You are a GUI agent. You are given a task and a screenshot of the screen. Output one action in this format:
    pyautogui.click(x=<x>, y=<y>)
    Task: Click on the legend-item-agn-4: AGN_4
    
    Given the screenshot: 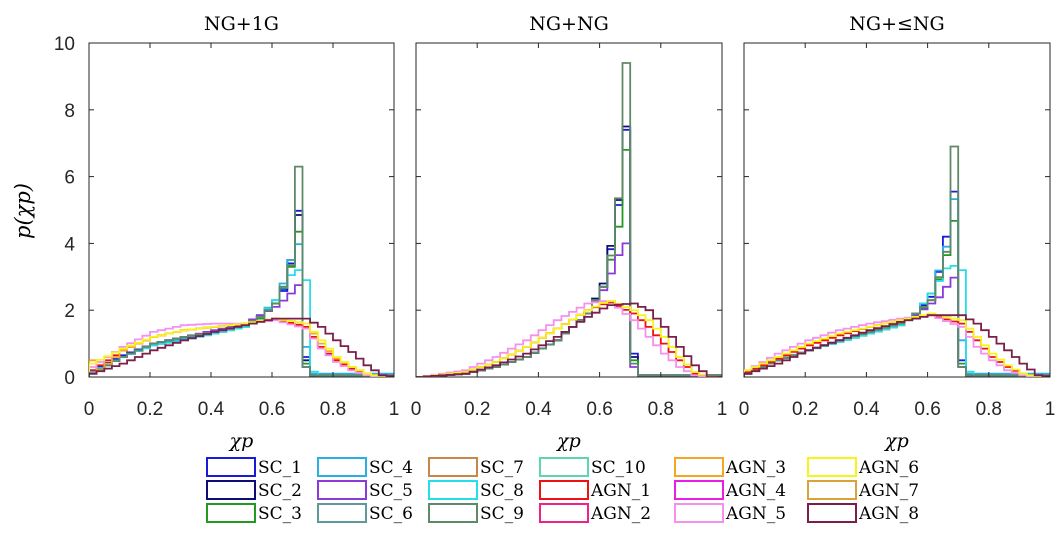 What is the action you would take?
    pyautogui.click(x=730, y=490)
    